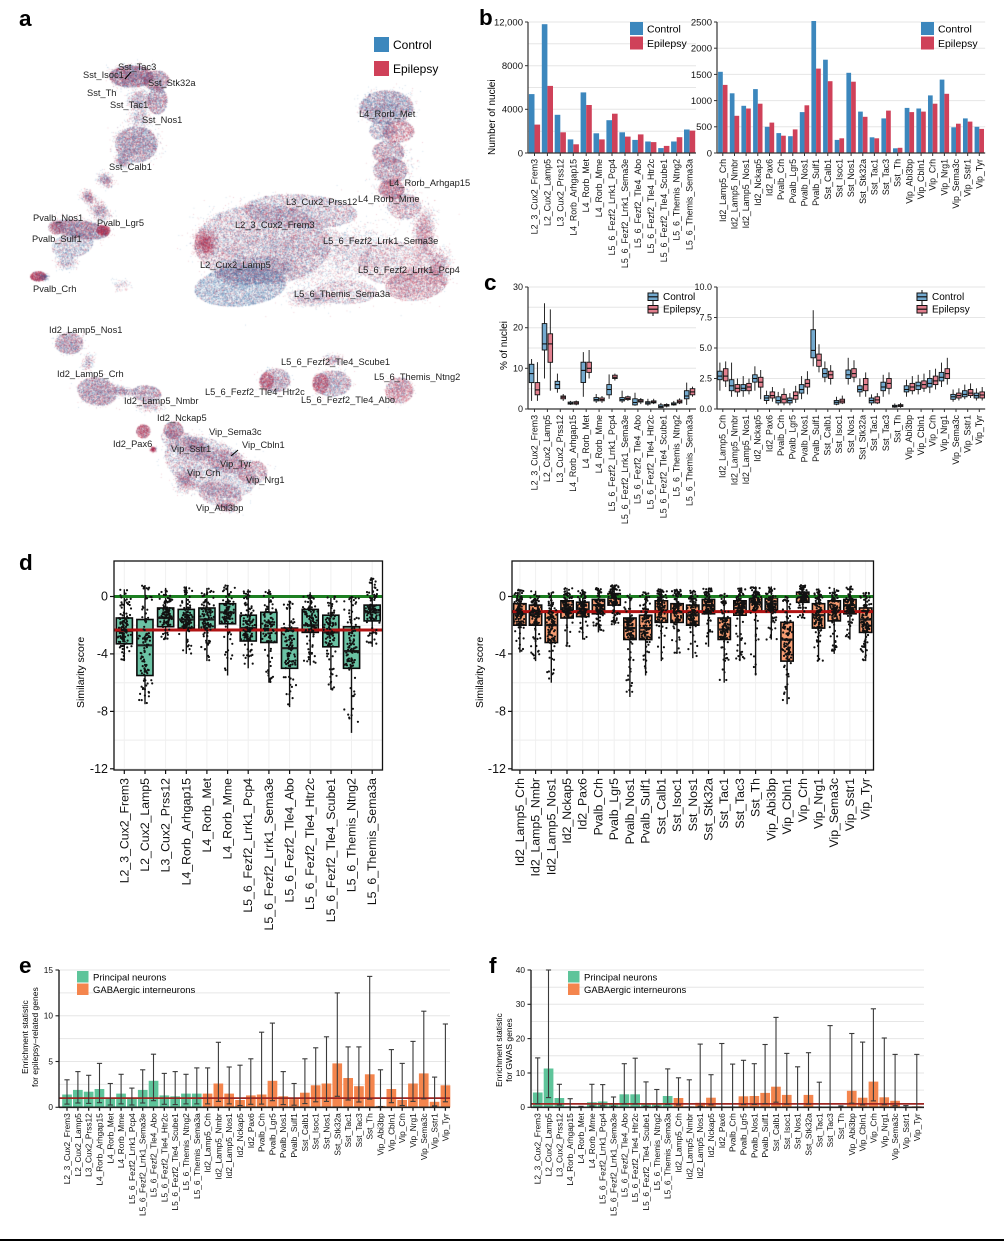 This screenshot has height=1247, width=1004. What do you see at coordinates (705, 379) in the screenshot?
I see `svg-text: 2.5` at bounding box center [705, 379].